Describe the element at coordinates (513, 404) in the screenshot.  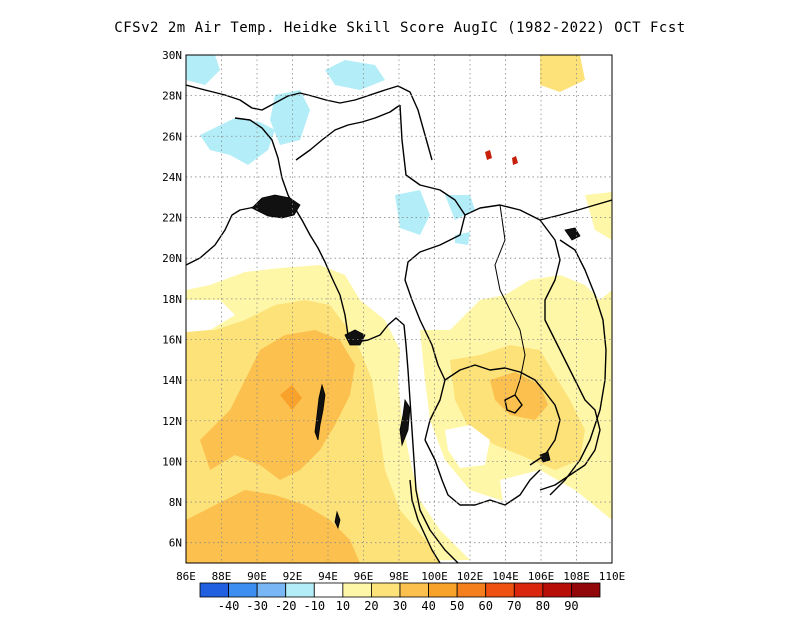
I see `lake-tonle-sap` at that location.